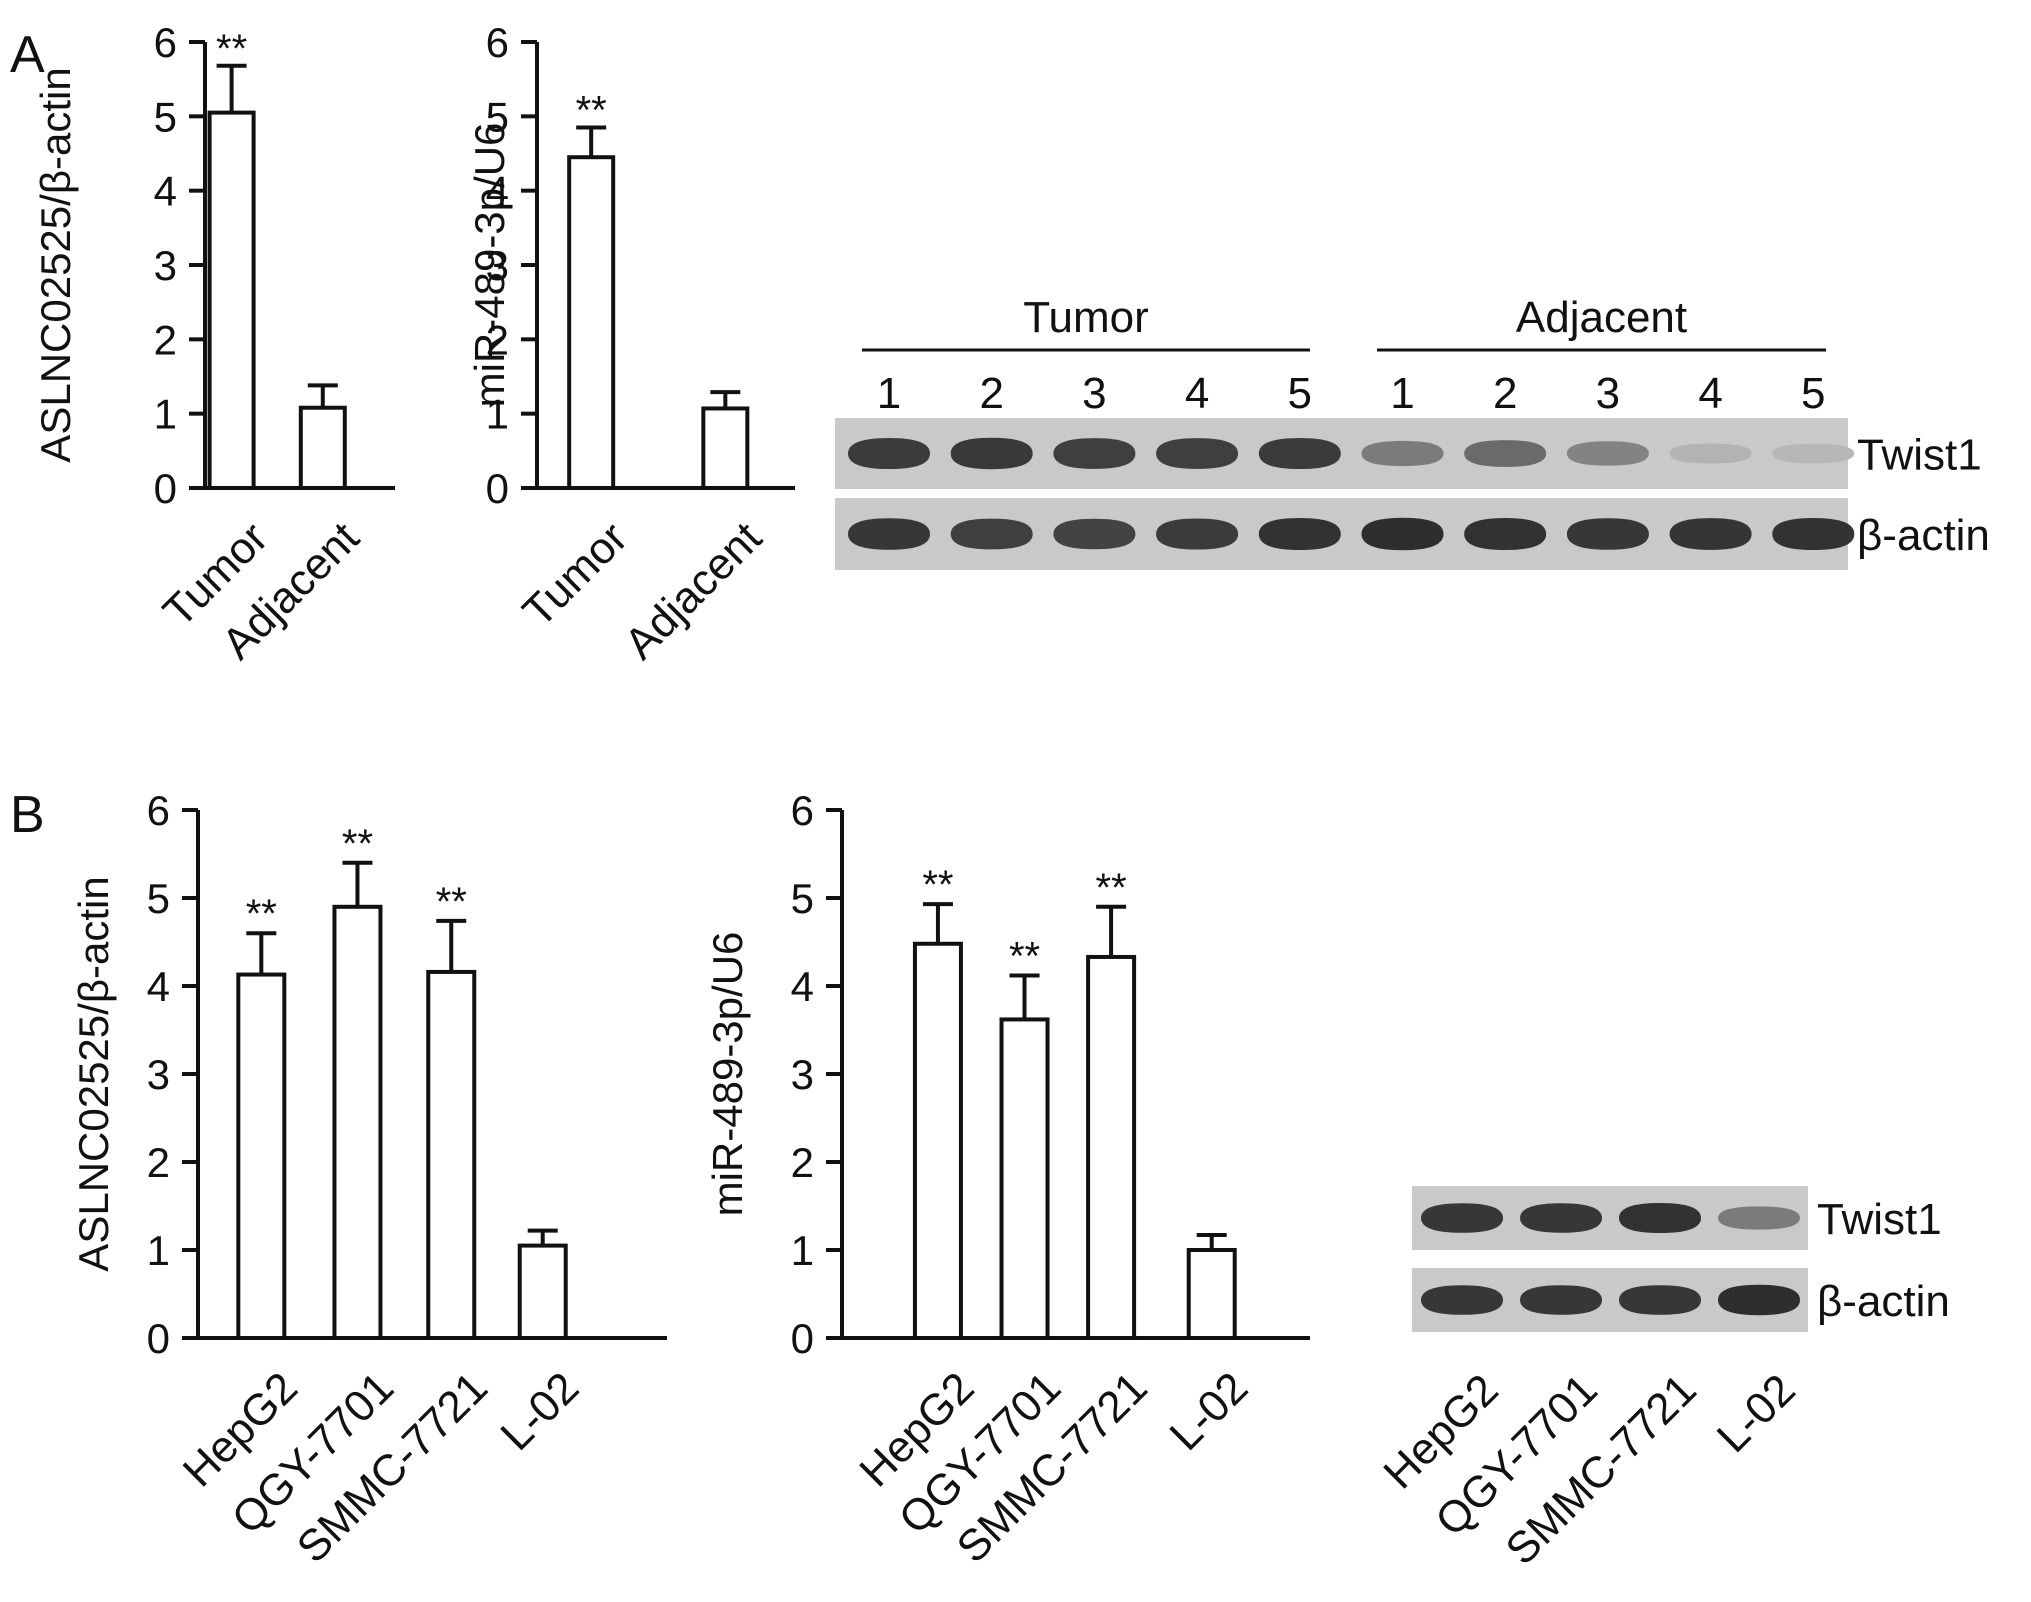 The width and height of the screenshot is (2031, 1602). What do you see at coordinates (1879, 1219) in the screenshot?
I see `blot-row-label: Twist1` at bounding box center [1879, 1219].